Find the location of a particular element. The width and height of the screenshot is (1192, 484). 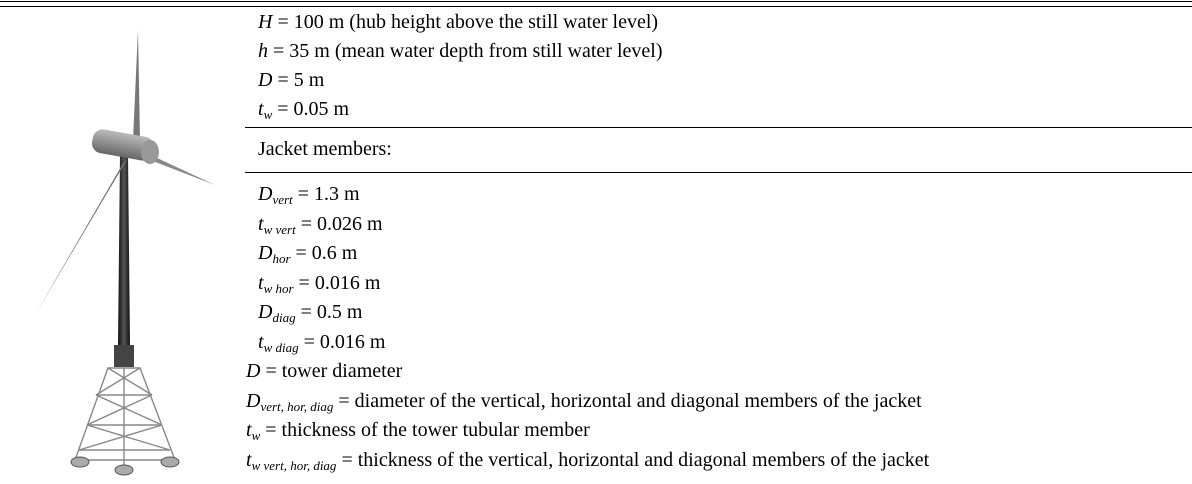

definition: = 0.05 m is located at coordinates (313, 109).